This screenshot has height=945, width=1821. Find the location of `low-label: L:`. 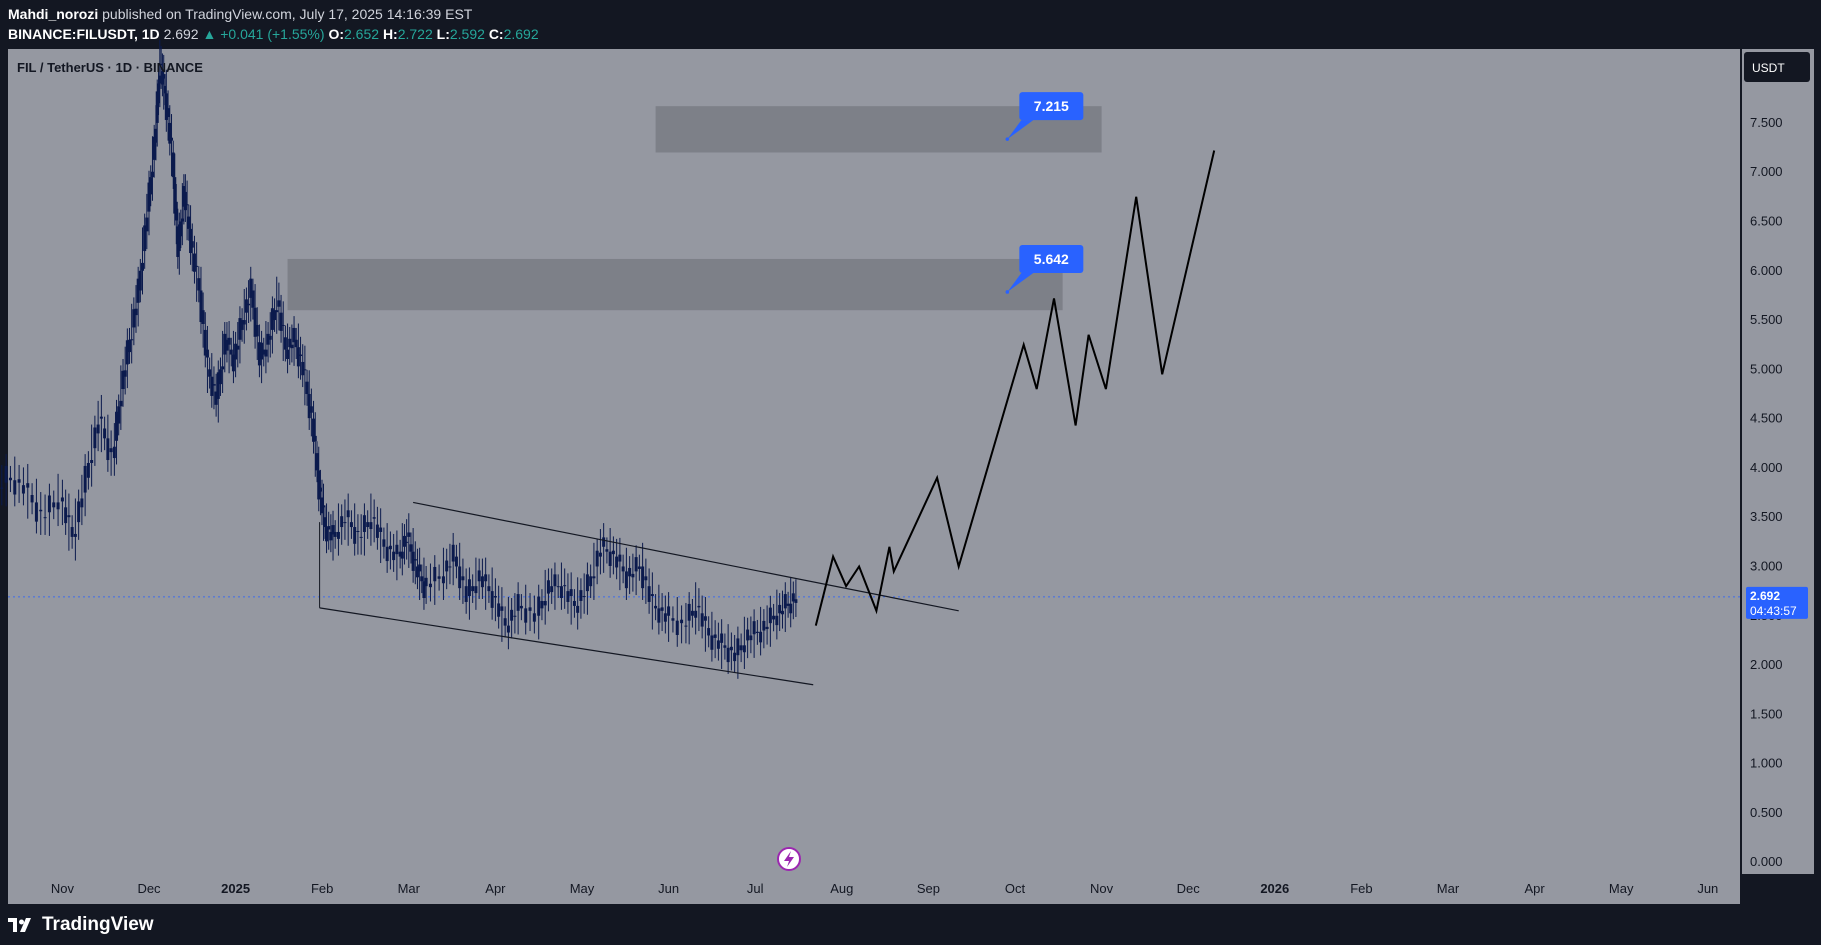

low-label: L: is located at coordinates (443, 34).